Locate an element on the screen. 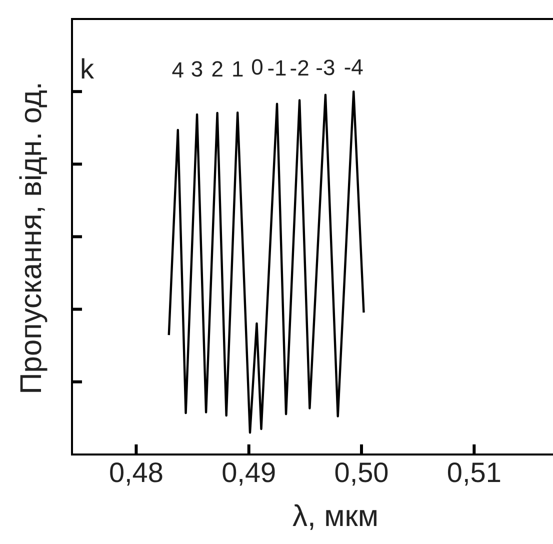 This screenshot has height=544, width=553. annotation: -3 is located at coordinates (326, 67).